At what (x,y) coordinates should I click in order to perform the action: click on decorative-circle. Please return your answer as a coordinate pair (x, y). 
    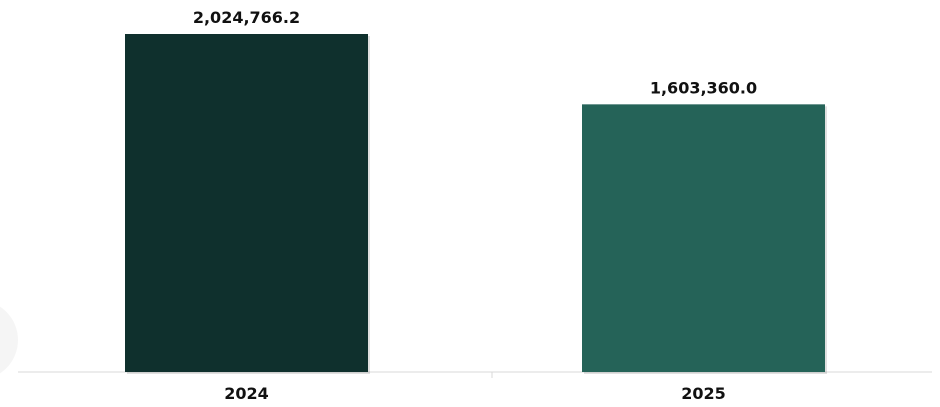
    Looking at the image, I should click on (9, 340).